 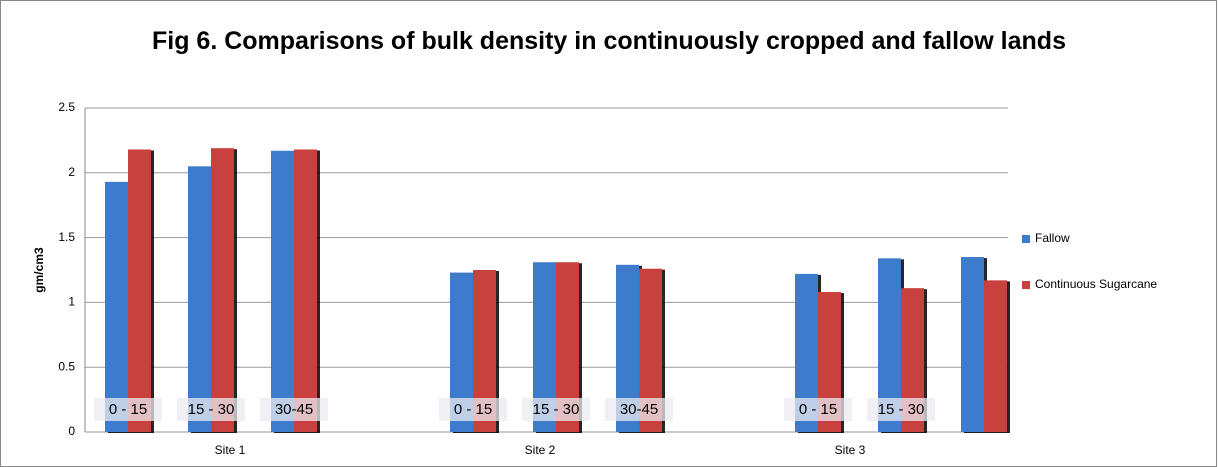 What do you see at coordinates (66, 107) in the screenshot?
I see `y-tick-label: 2.5` at bounding box center [66, 107].